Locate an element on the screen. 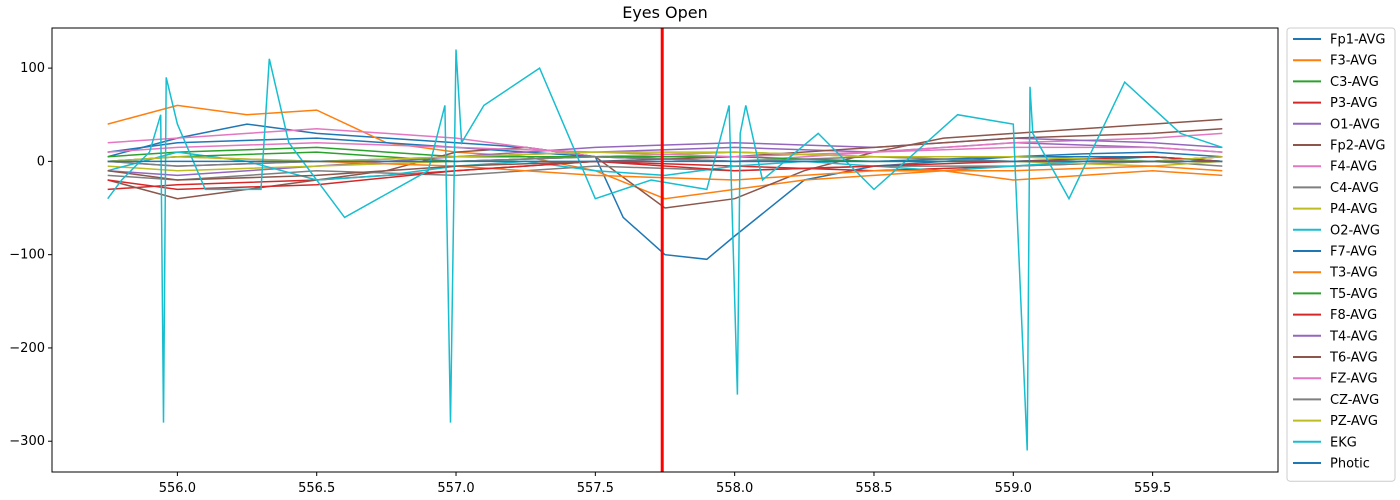 The width and height of the screenshot is (1400, 500). x-tick-label: 559.5 is located at coordinates (1152, 488).